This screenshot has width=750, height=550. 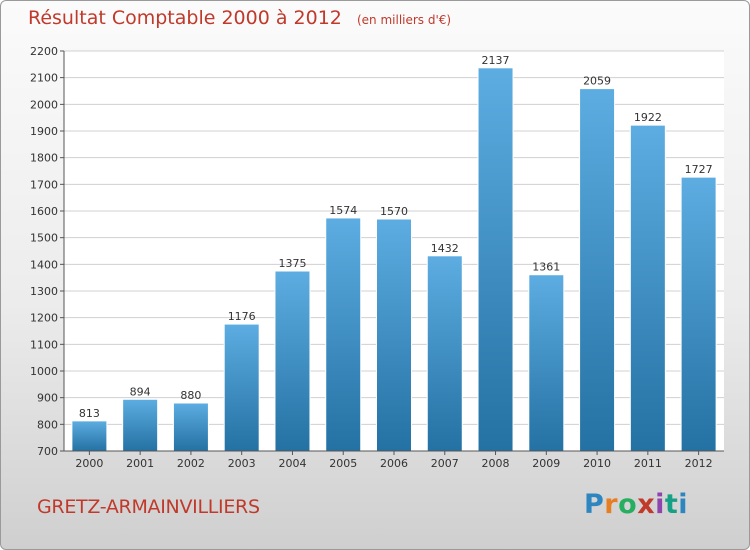 I want to click on data-label: 1361, so click(x=546, y=267).